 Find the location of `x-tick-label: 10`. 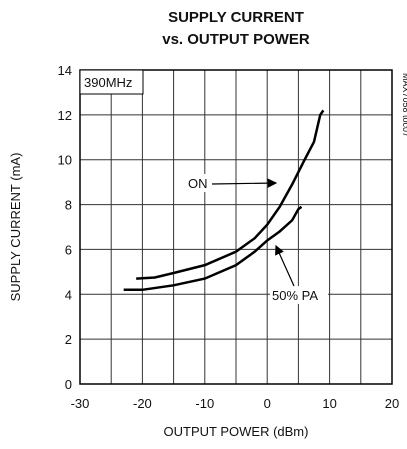

x-tick-label: 10 is located at coordinates (329, 403).